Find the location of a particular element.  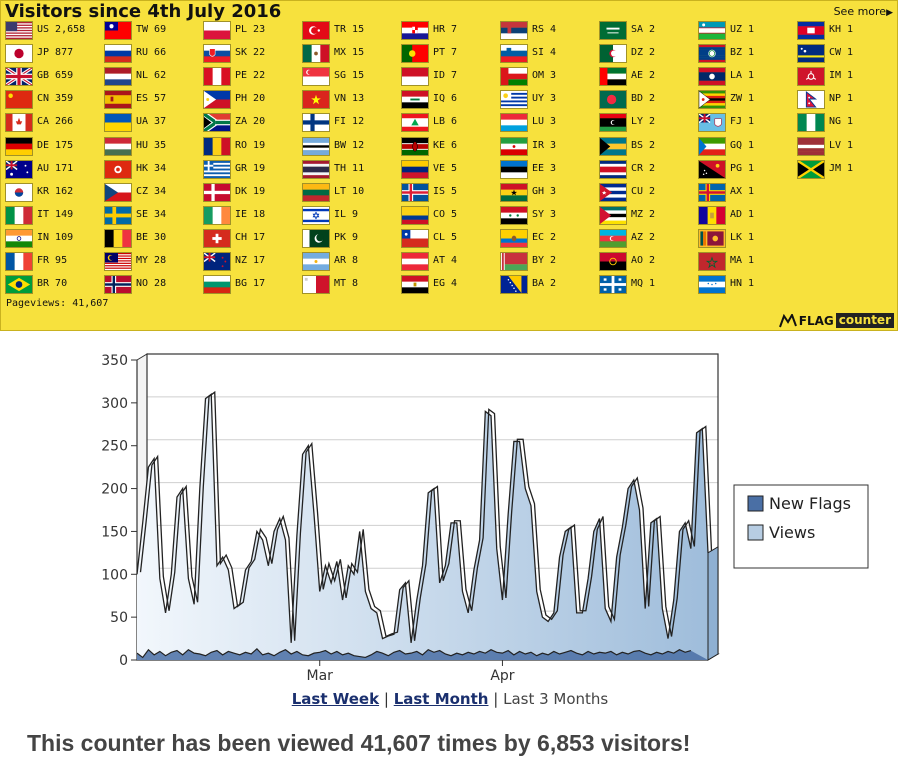

country-entry: HK 34 is located at coordinates (149, 169).